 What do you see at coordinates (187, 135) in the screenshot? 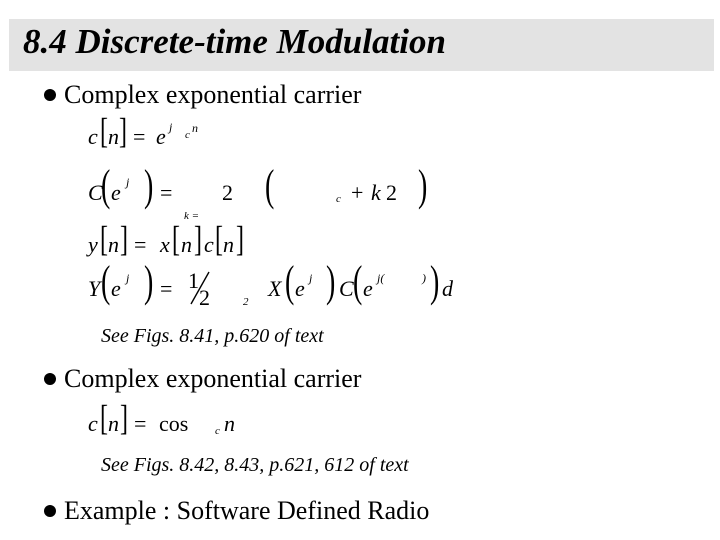
I see `eq1-sup-c: c` at bounding box center [187, 135].